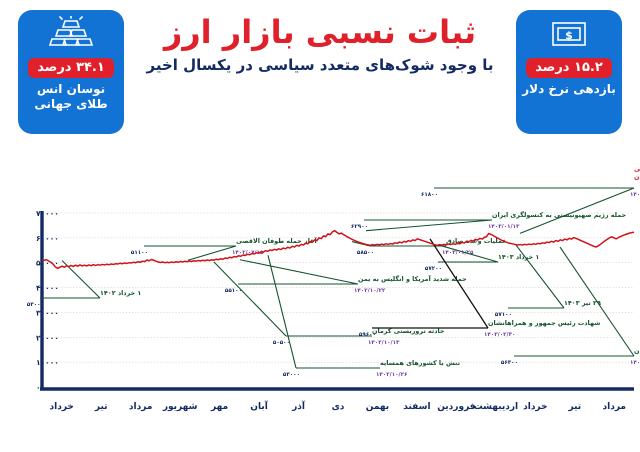  Describe the element at coordinates (281, 343) in the screenshot. I see `annotation-value: ۵۰۵۰۰` at that location.